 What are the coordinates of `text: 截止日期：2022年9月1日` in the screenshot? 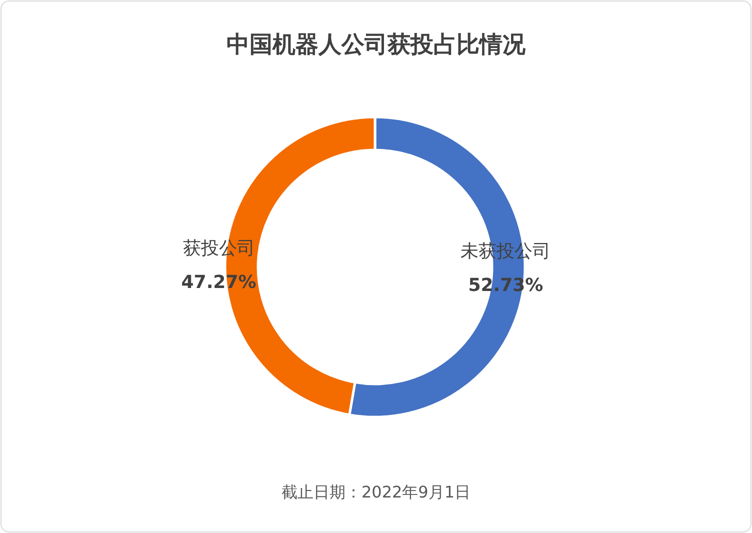 It's located at (376, 492).